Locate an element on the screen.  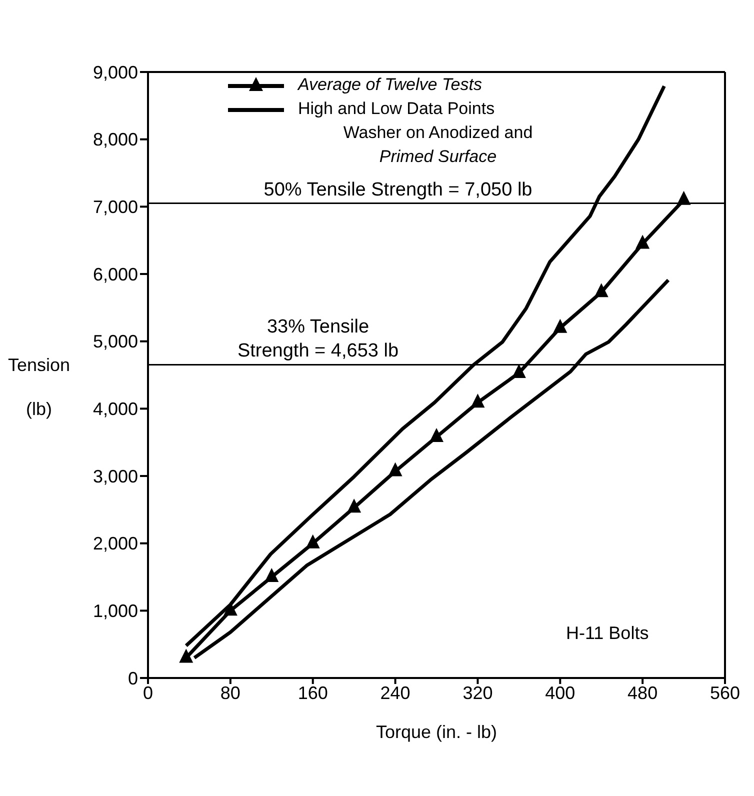
x-tick-label: 160 is located at coordinates (313, 692).